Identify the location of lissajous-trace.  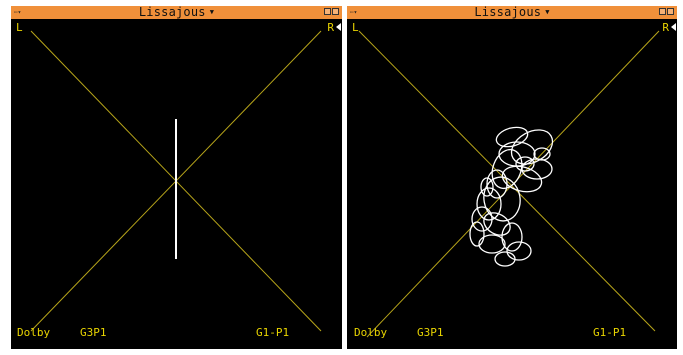
(511, 196).